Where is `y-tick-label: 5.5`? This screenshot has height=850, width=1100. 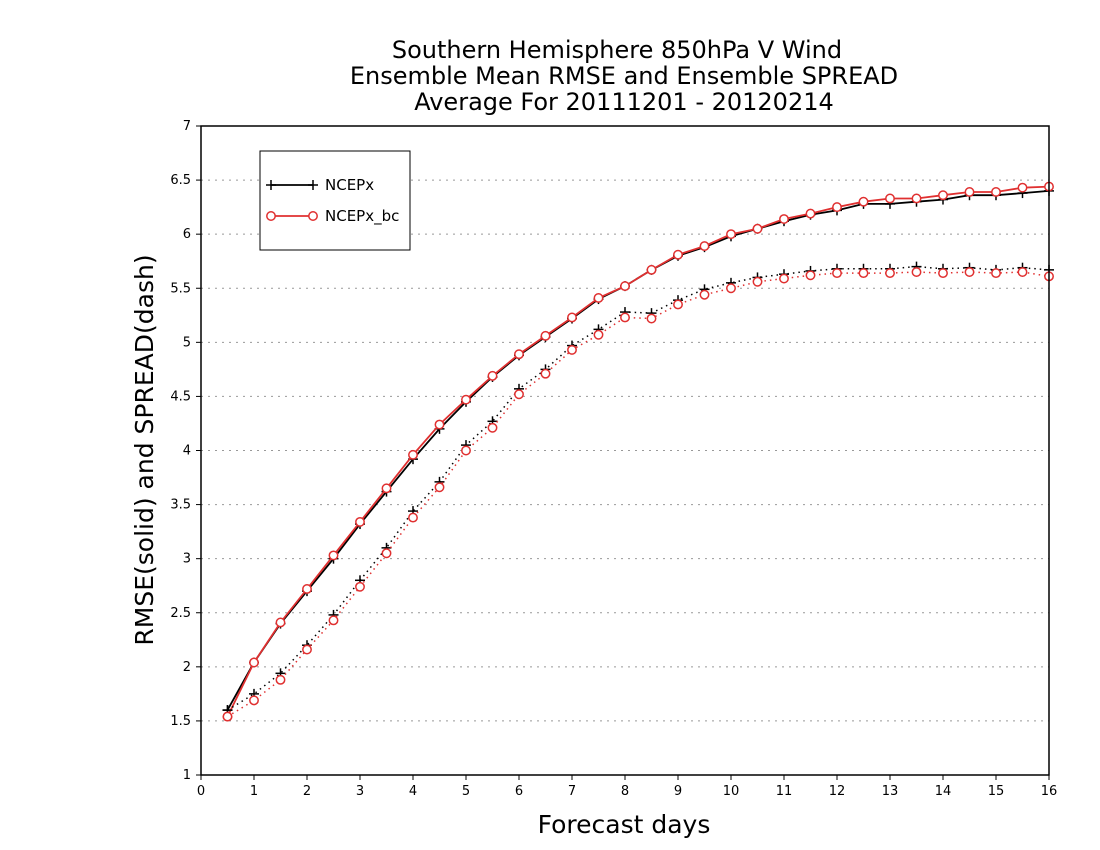
y-tick-label: 5.5 is located at coordinates (180, 288).